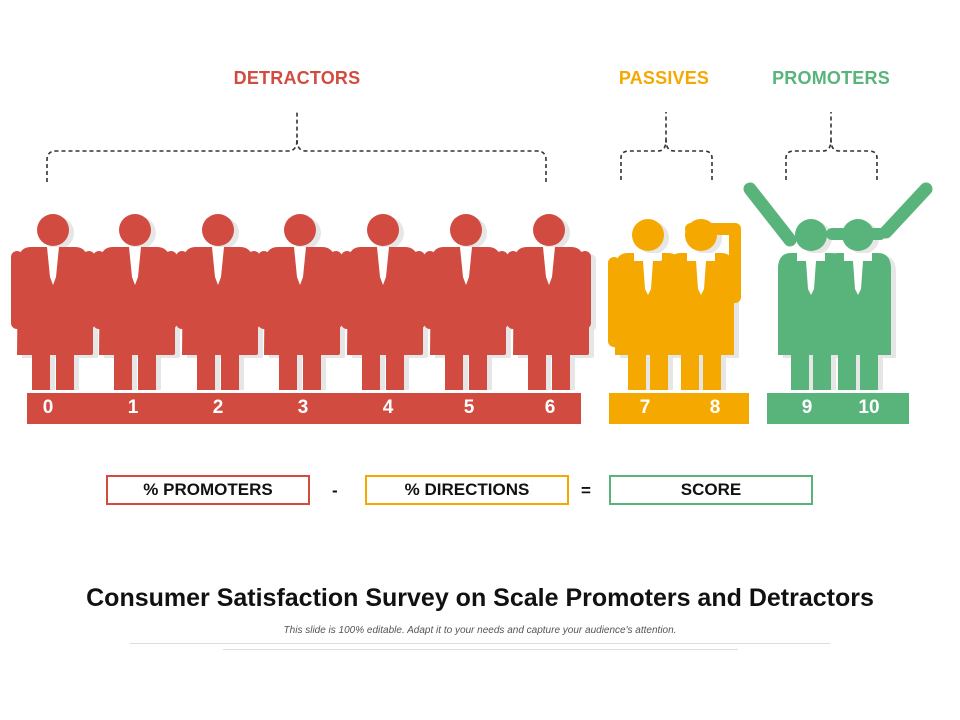 This screenshot has height=720, width=960. Describe the element at coordinates (469, 407) in the screenshot. I see `score-5: 5` at that location.